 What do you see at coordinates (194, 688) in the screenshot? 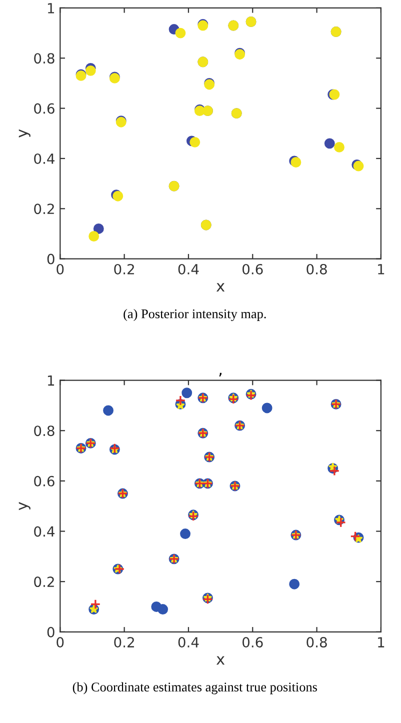
I see `text: (b) Coordinate estimates against true positions` at bounding box center [194, 688].